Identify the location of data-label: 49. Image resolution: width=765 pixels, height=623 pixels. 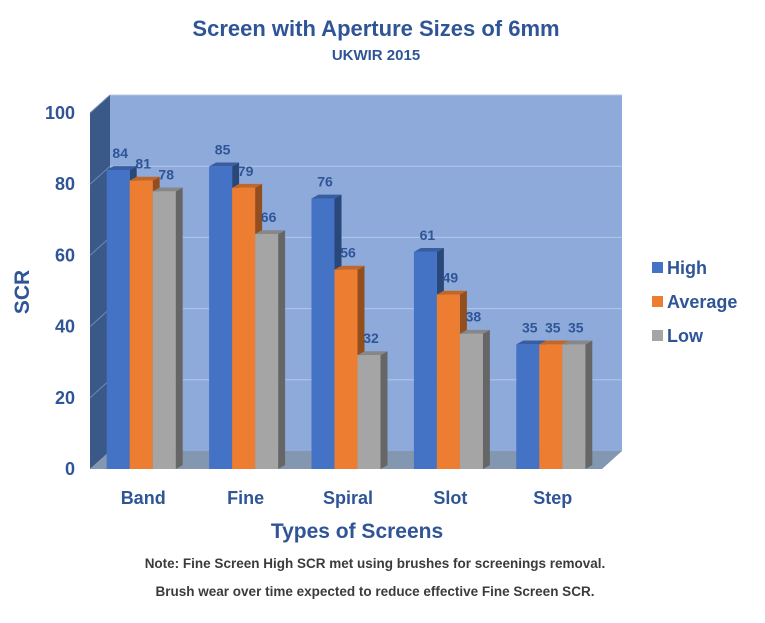
(451, 278).